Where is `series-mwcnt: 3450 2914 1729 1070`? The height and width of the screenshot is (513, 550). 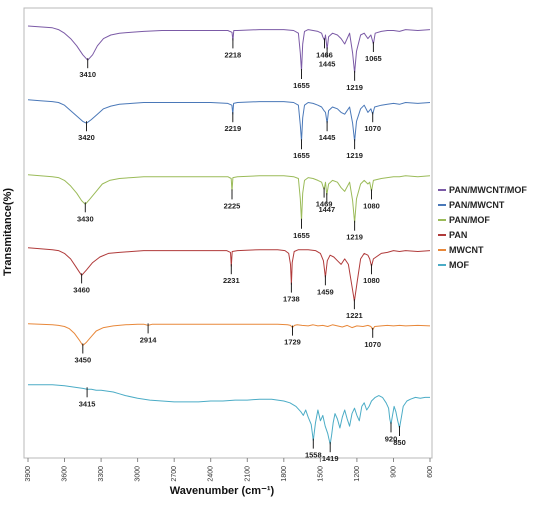 series-mwcnt: 3450 2914 1729 1070 is located at coordinates (229, 344).